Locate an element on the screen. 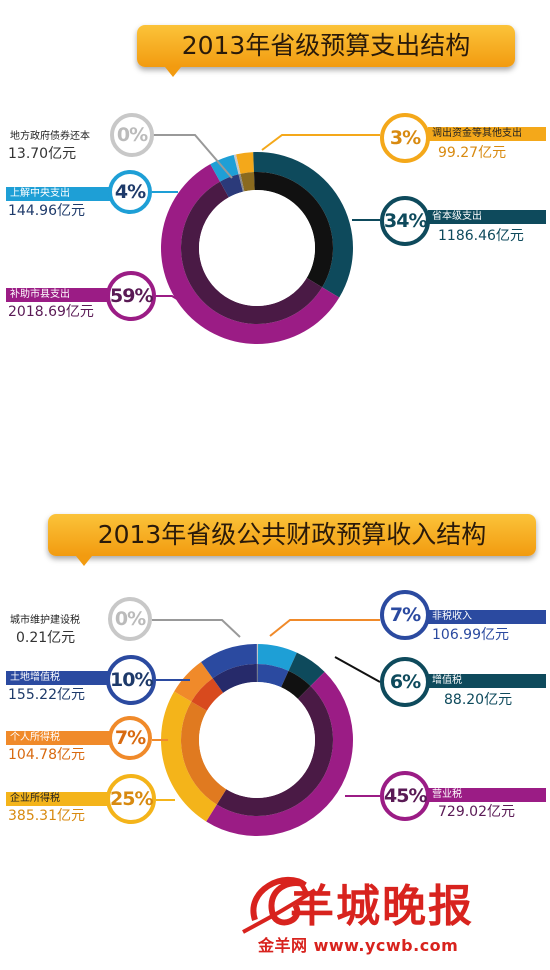 This screenshot has height=970, width=550. badge-other-expenditure: 3% is located at coordinates (405, 138).